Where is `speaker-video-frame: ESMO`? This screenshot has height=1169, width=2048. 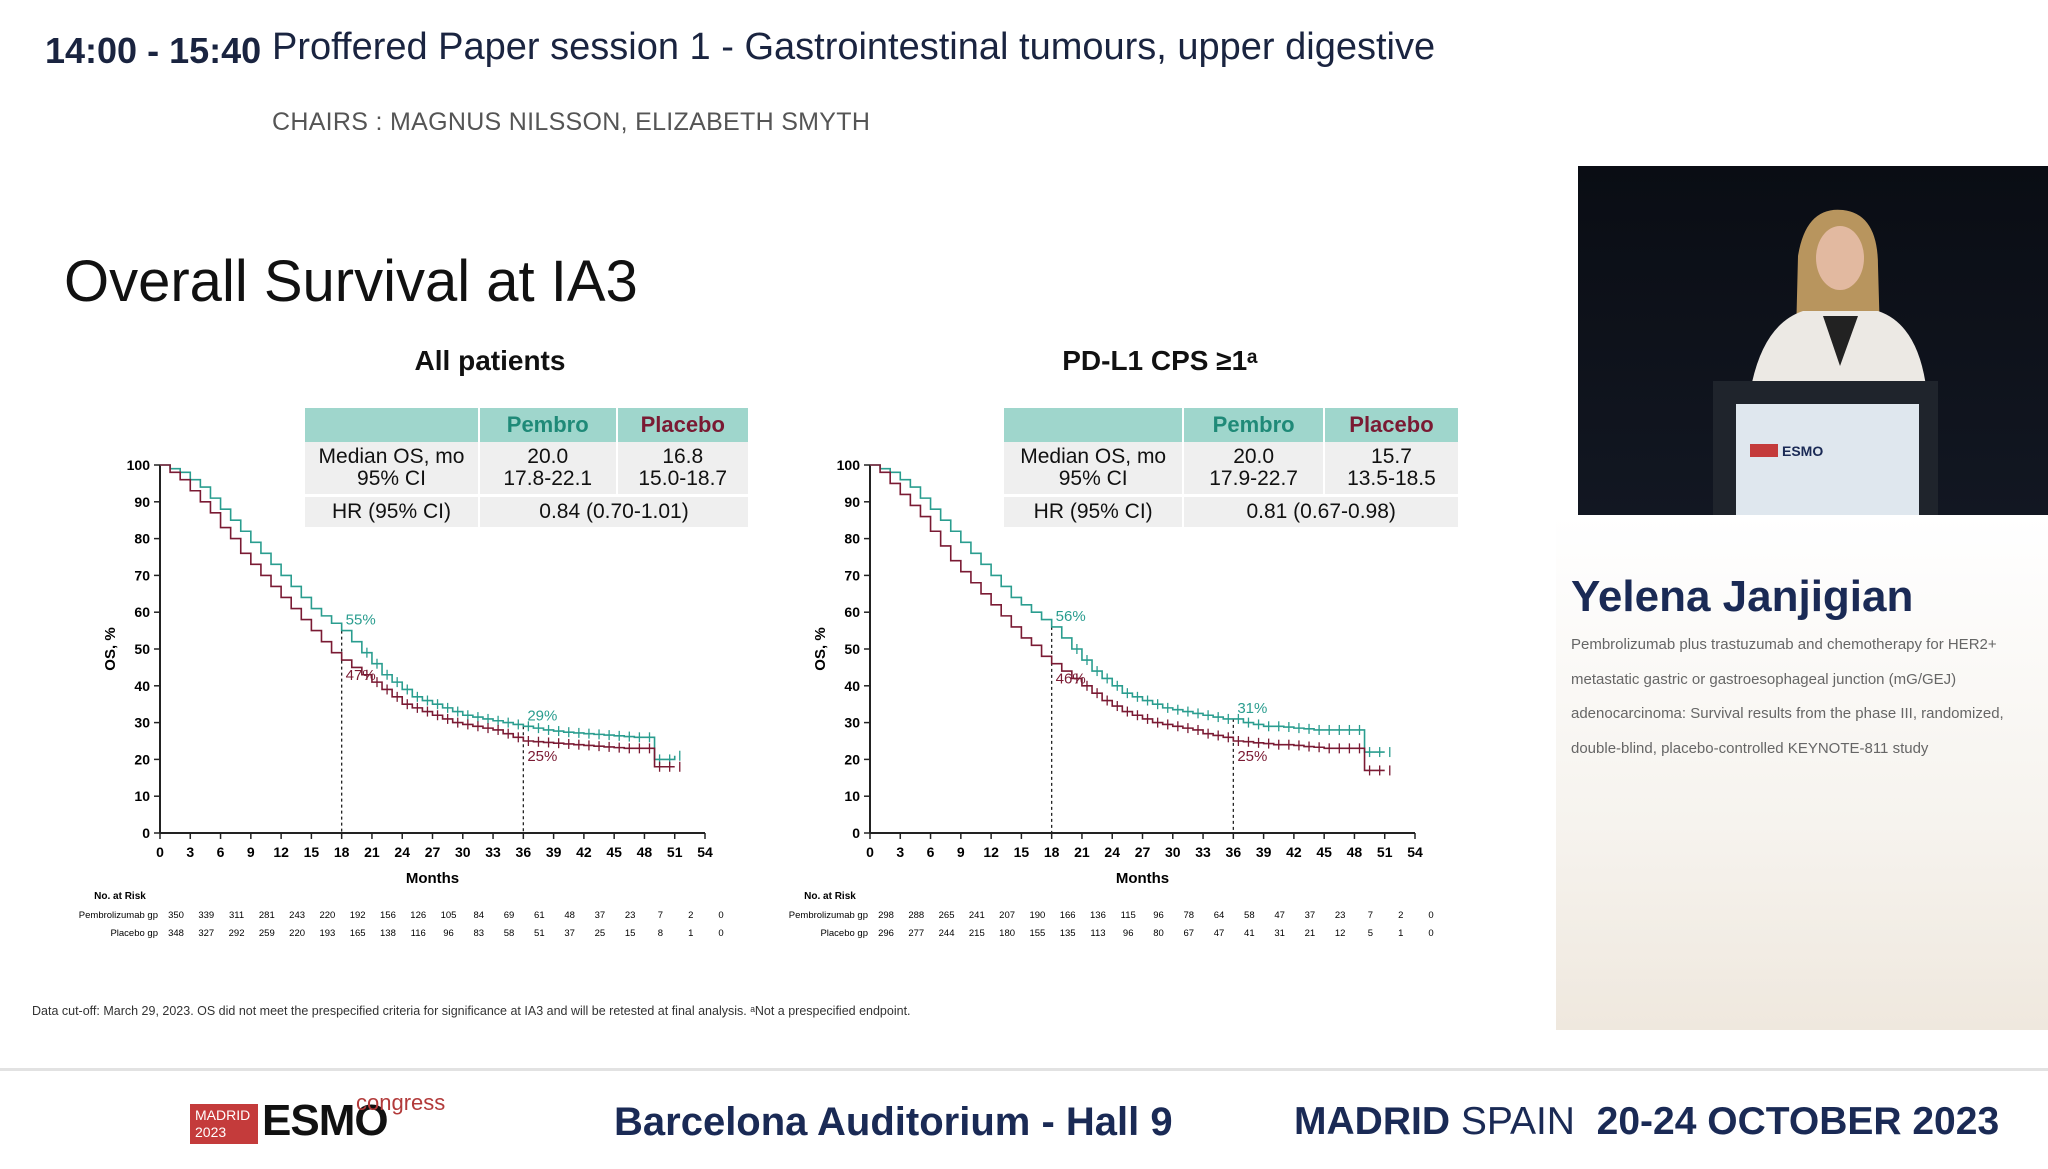 speaker-video-frame: ESMO is located at coordinates (1813, 340).